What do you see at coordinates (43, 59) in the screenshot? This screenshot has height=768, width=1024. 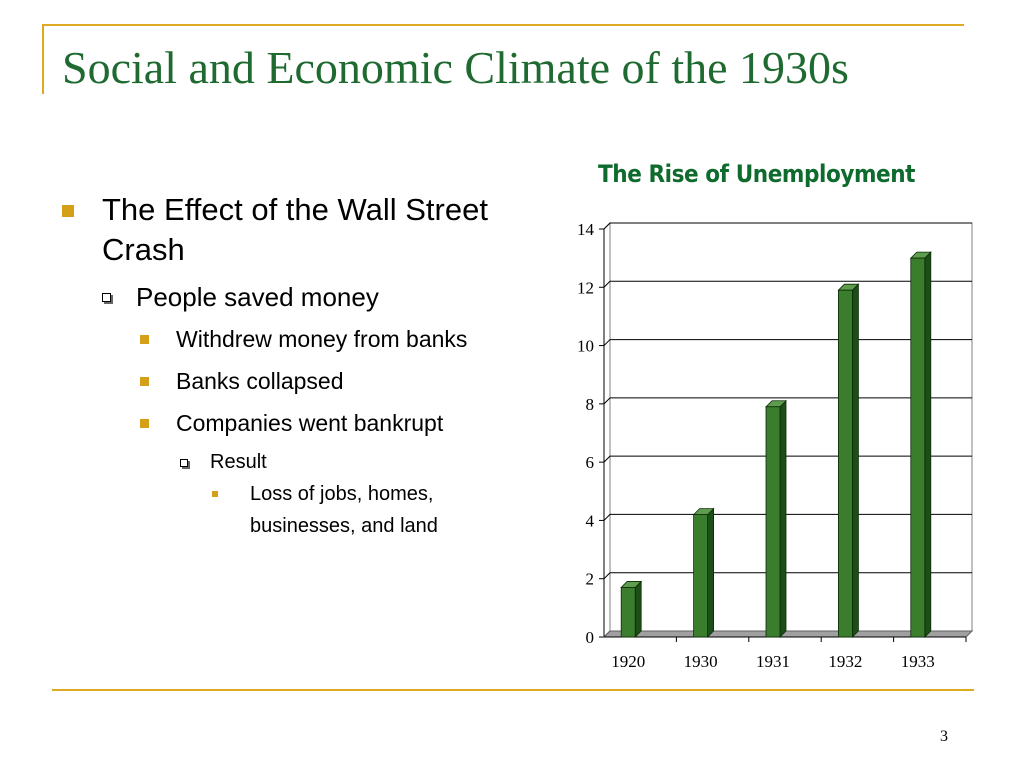 I see `left-rule` at bounding box center [43, 59].